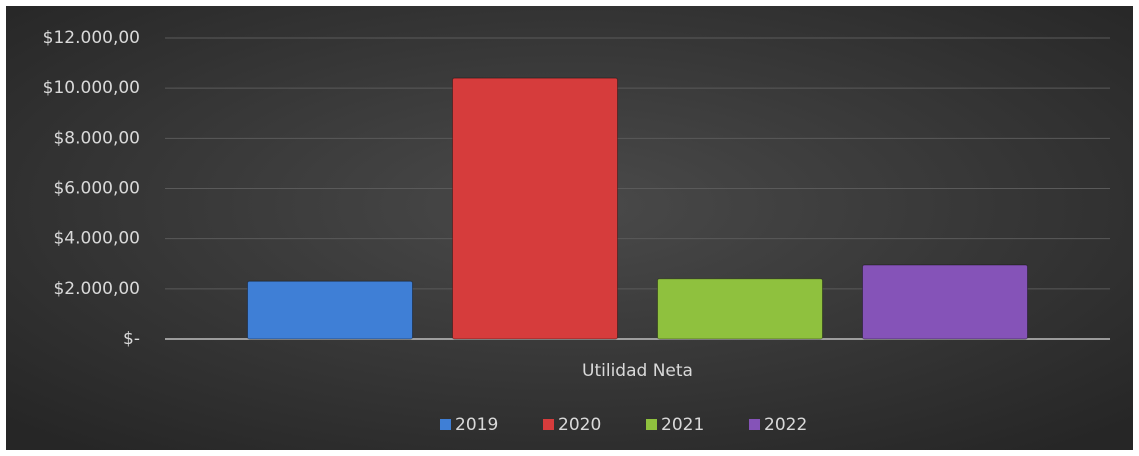 This screenshot has width=1139, height=456. I want to click on y-tick-label: $8.000,00, so click(96, 138).